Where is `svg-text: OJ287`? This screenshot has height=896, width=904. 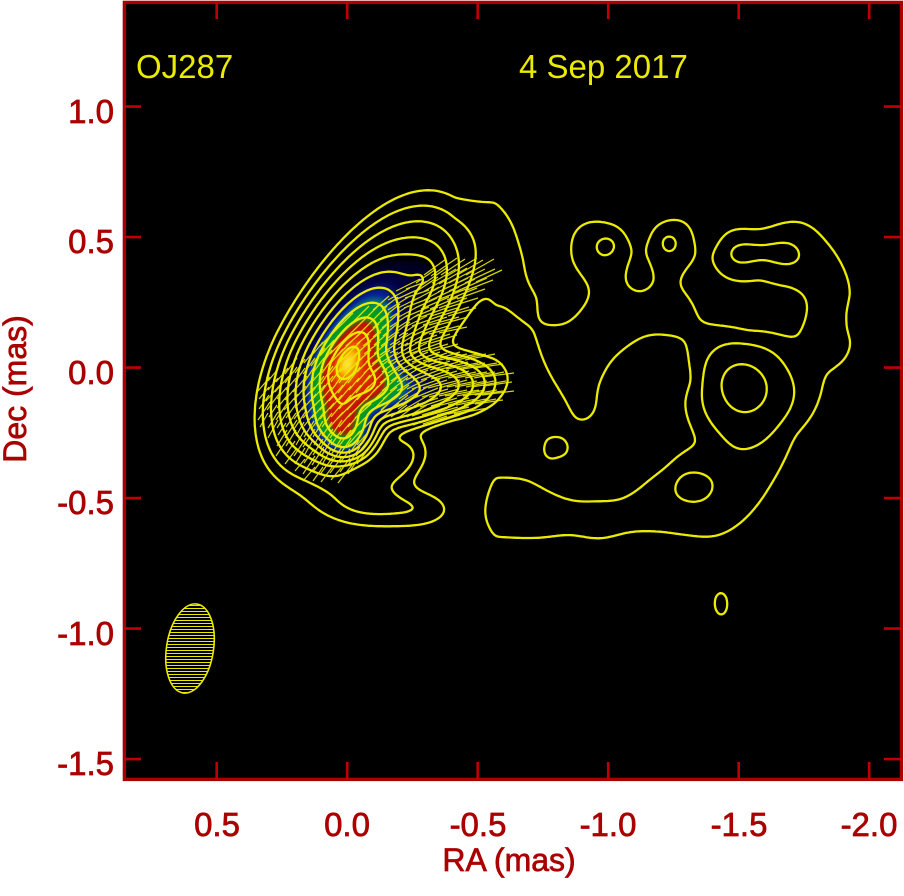 svg-text: OJ287 is located at coordinates (184, 66).